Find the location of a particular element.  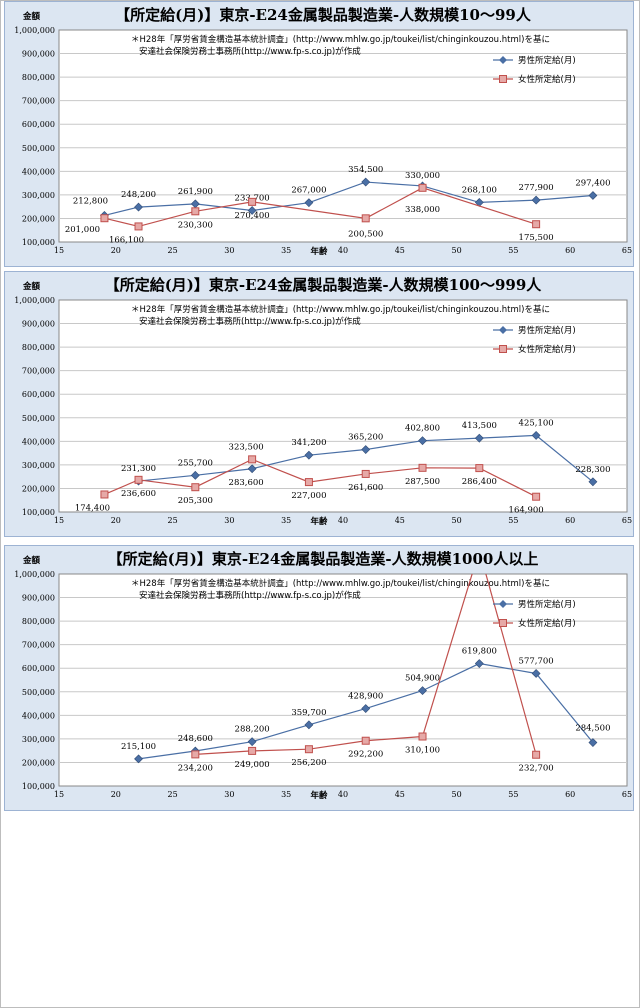

data-label: 288,200 is located at coordinates (252, 730).